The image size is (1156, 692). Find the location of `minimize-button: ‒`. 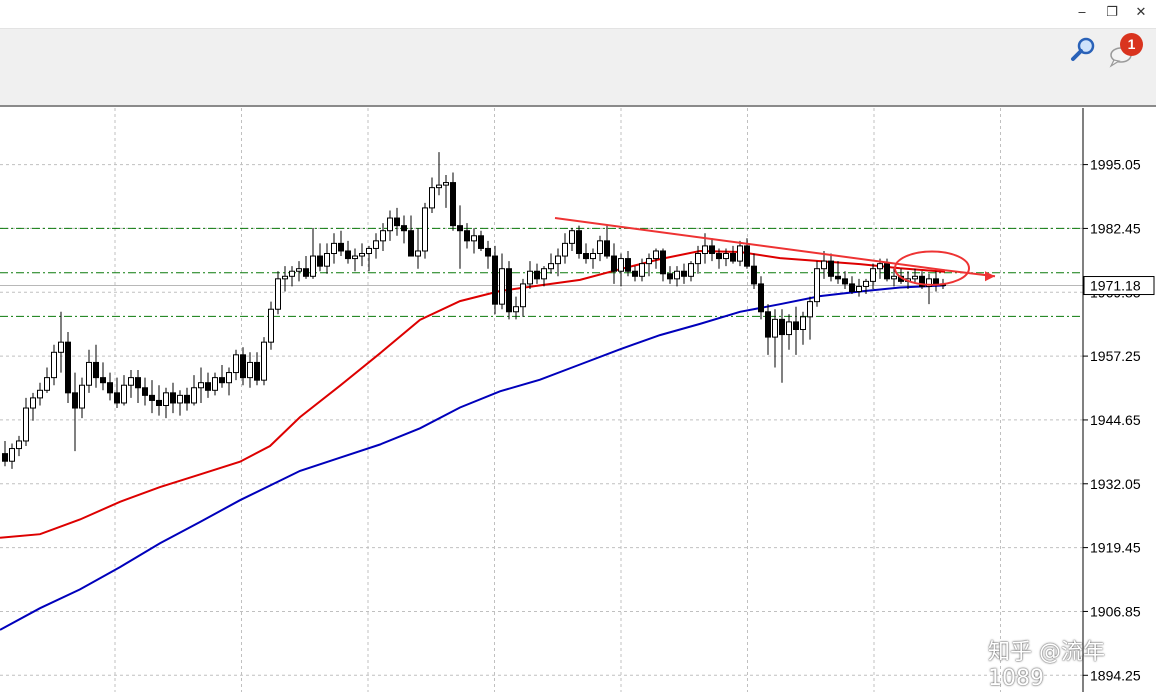

minimize-button: ‒ is located at coordinates (1082, 12).